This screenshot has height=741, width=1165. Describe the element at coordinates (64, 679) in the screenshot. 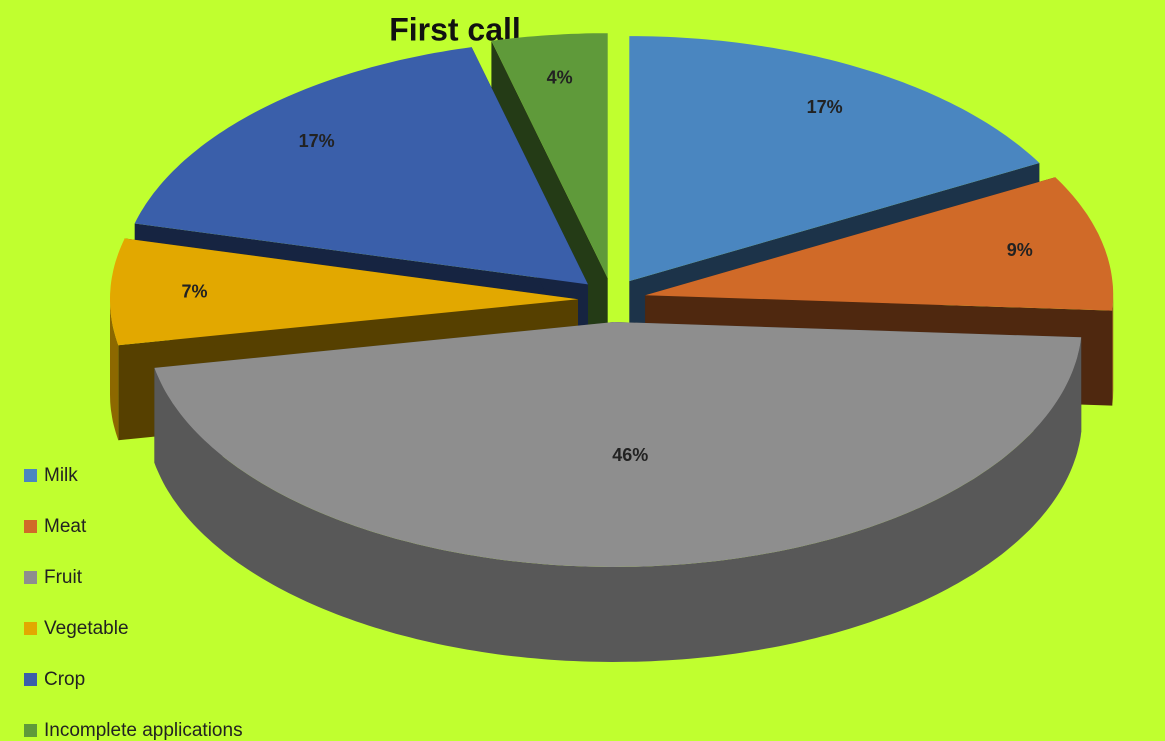

I see `legend-label: Crop` at that location.